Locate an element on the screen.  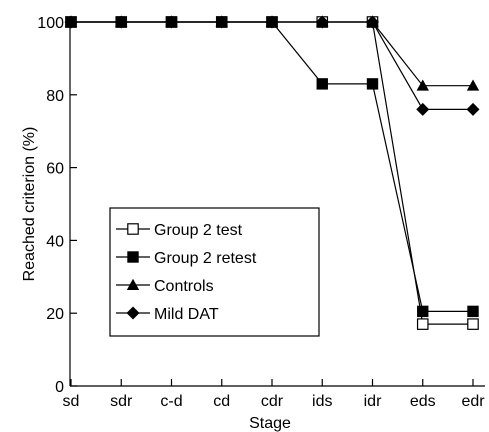
x-tick-label: cd is located at coordinates (221, 401).